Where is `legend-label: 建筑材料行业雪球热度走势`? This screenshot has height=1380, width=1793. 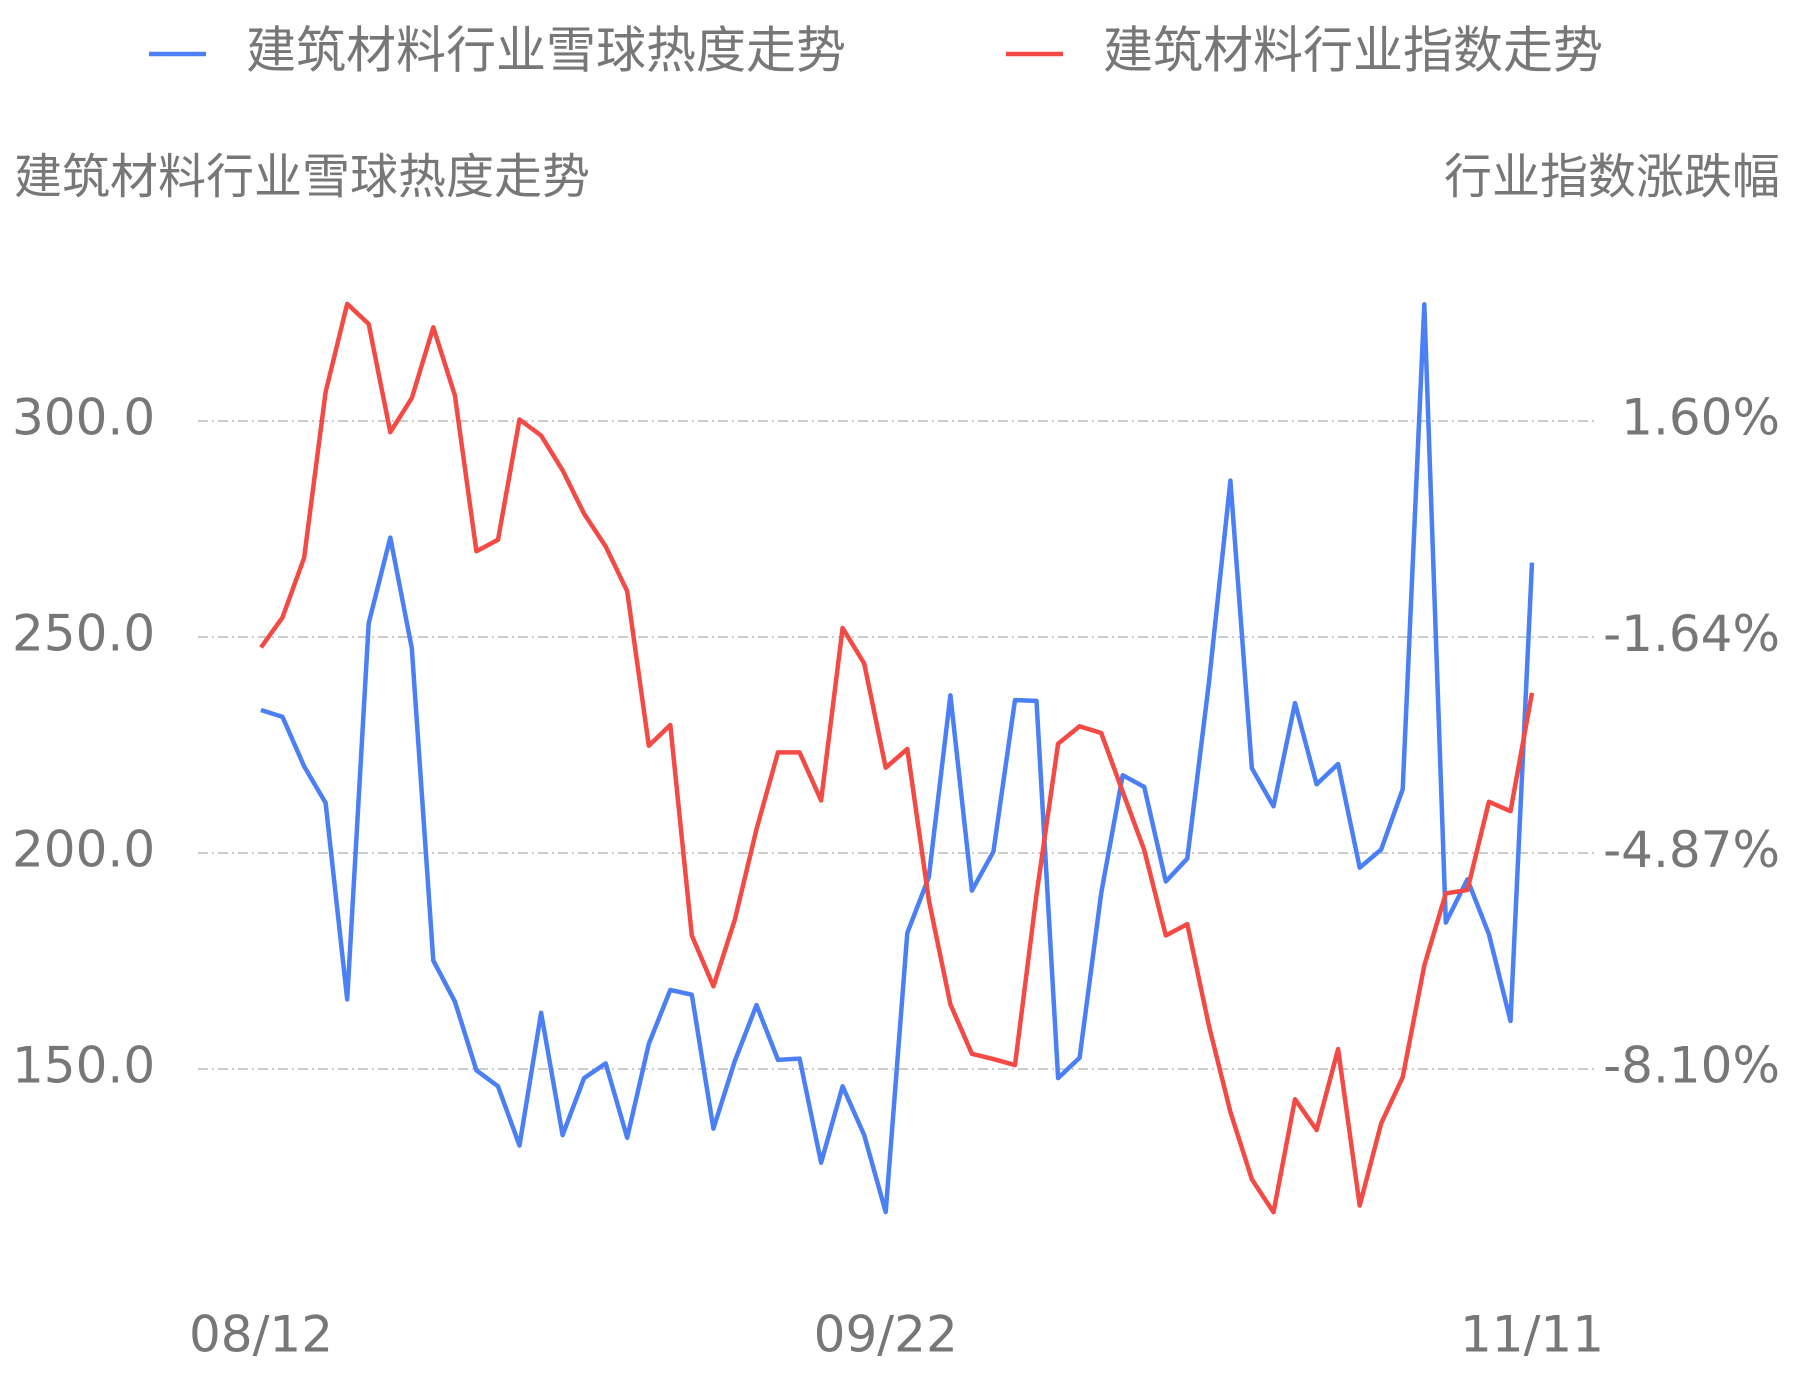
legend-label: 建筑材料行业雪球热度走势 is located at coordinates (546, 51).